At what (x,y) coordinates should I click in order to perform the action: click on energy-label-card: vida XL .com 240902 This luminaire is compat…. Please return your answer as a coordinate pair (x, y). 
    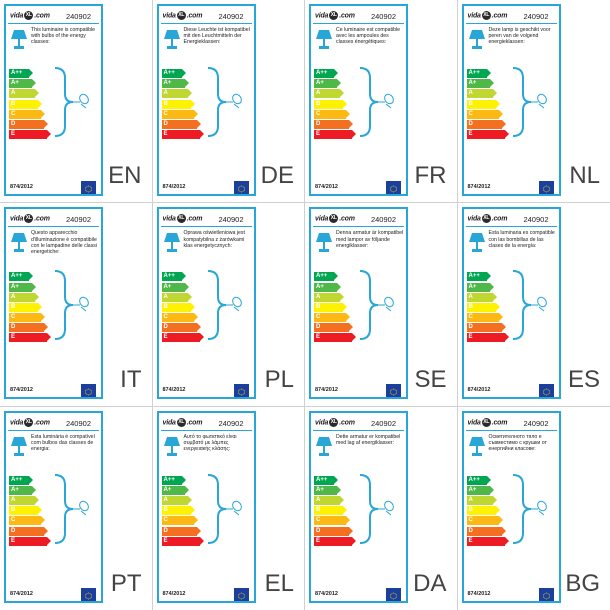
    Looking at the image, I should click on (53, 100).